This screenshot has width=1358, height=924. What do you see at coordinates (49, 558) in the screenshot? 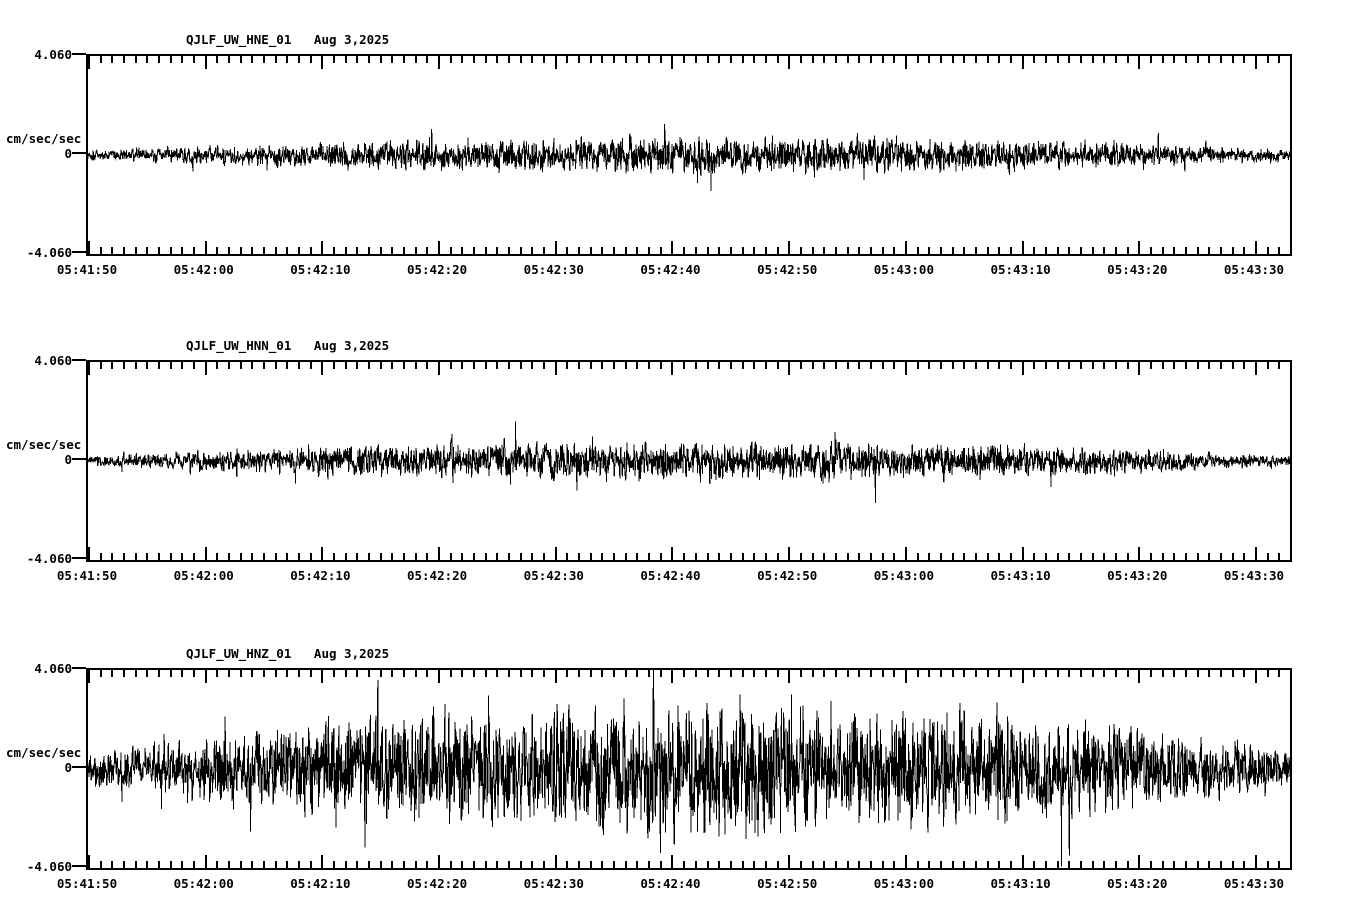
I see `y-tick-label: -4.060` at bounding box center [49, 558].